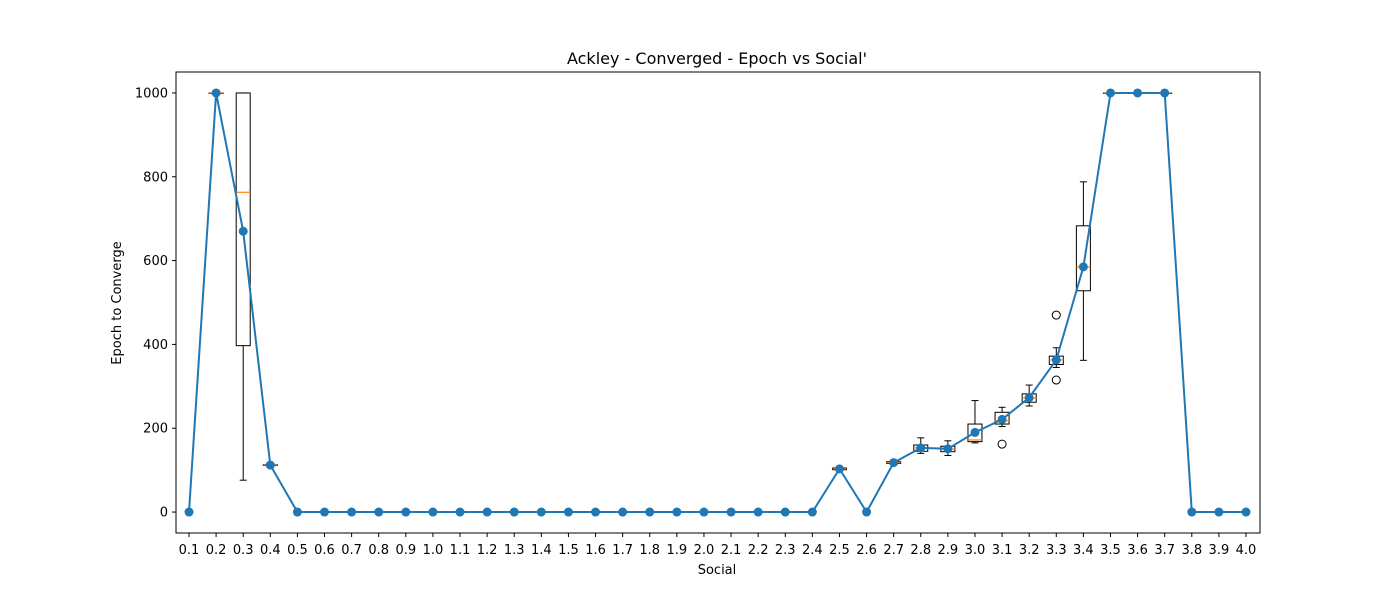  I want to click on x-tick-label: 4.0, so click(1246, 550).